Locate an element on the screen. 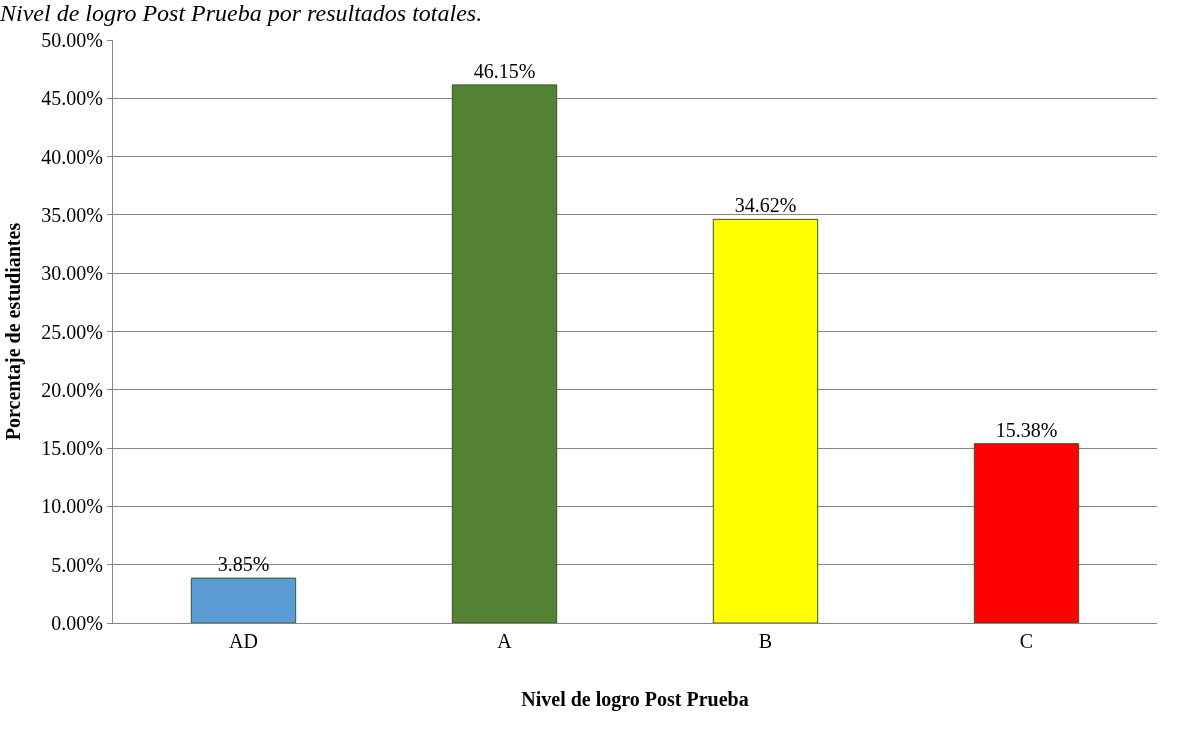 The width and height of the screenshot is (1177, 753). y-tick-label: 10.00% is located at coordinates (72, 506).